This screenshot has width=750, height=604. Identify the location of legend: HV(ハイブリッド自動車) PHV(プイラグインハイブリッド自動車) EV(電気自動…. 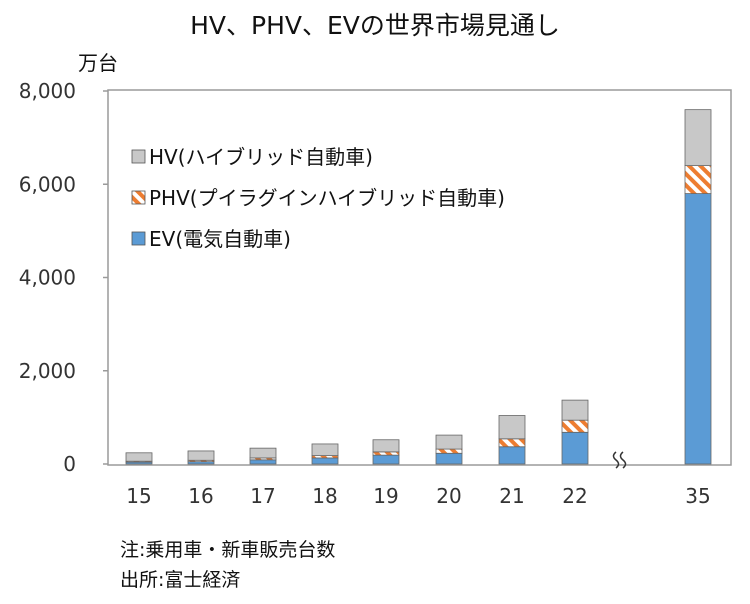
(318, 198).